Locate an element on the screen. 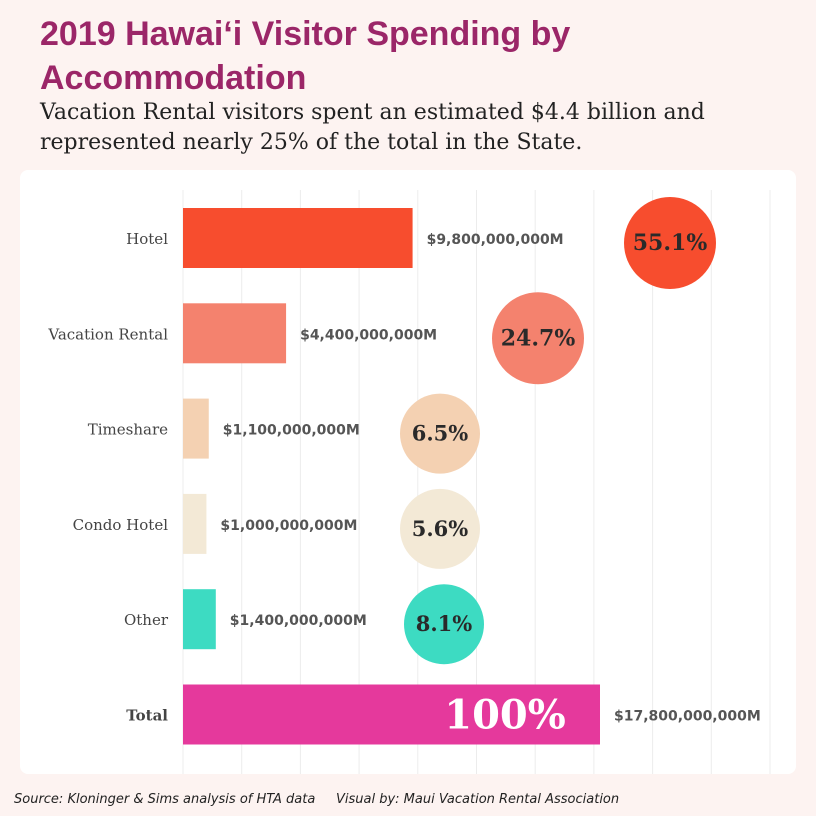 Image resolution: width=816 pixels, height=816 pixels. value-label: $4,400,000,000M is located at coordinates (368, 335).